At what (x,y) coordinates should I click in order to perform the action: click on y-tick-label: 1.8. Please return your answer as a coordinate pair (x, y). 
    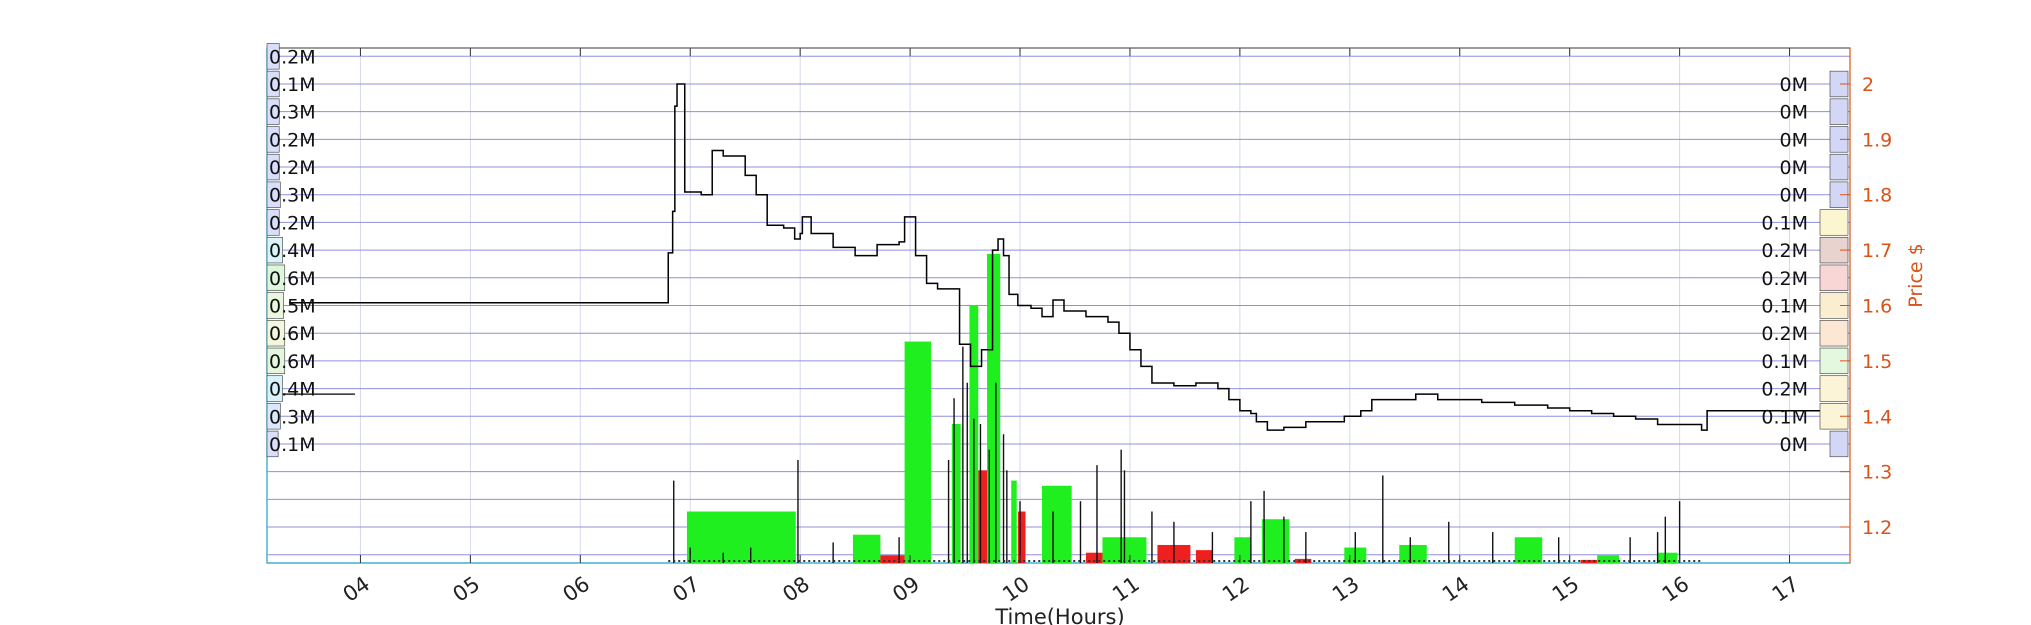
    Looking at the image, I should click on (1877, 196).